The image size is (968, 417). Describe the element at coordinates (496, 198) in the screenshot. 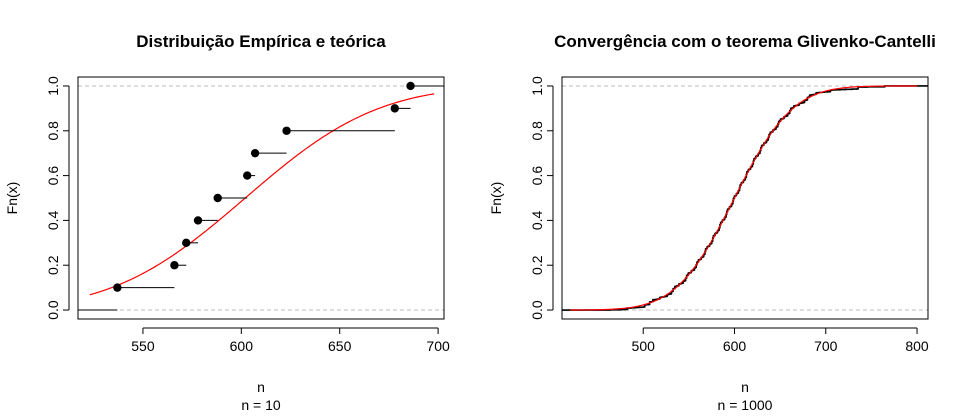

I see `panel2-ylabel: Fn(x)` at that location.